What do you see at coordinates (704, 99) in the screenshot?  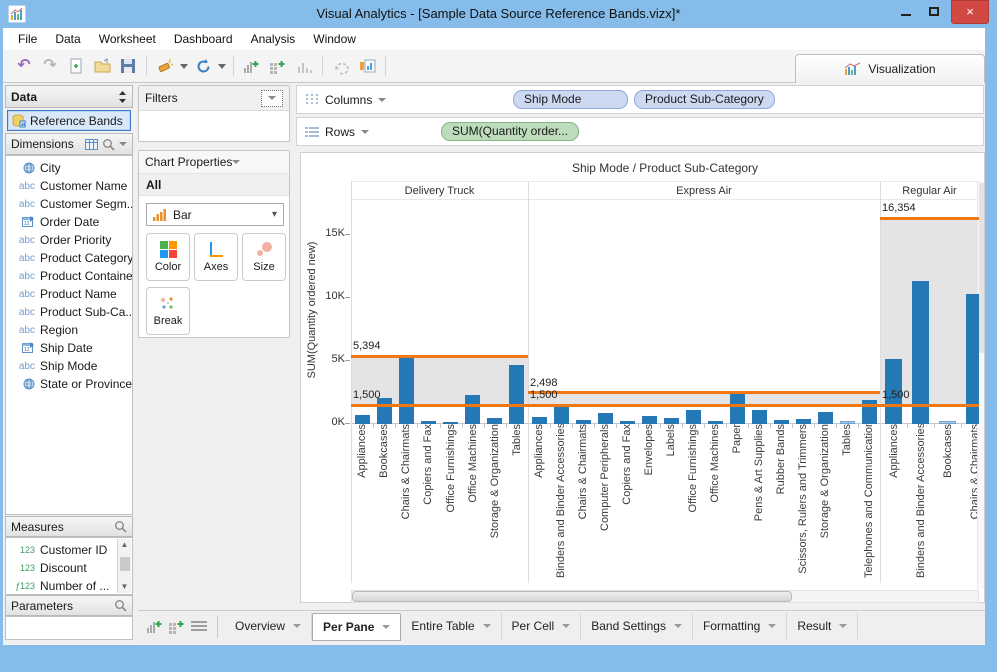 I see `columns-pill: Product Sub-Category` at bounding box center [704, 99].